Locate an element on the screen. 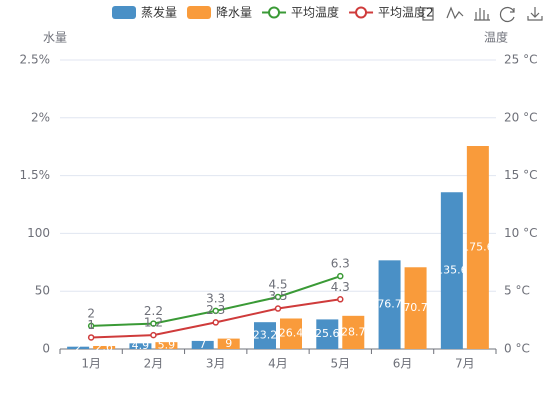  line-label: 4.3 is located at coordinates (340, 287).